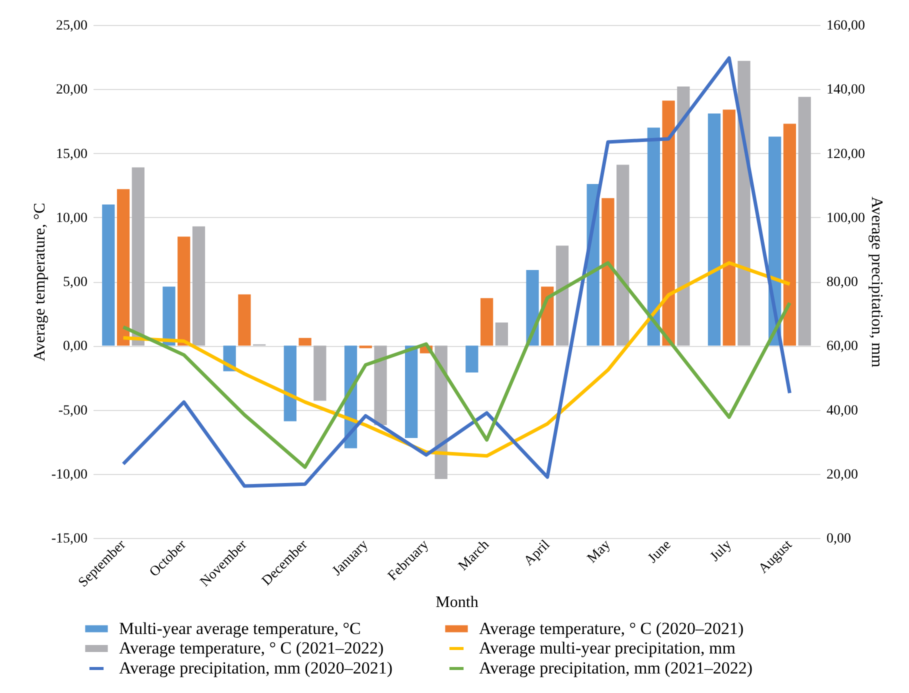  What do you see at coordinates (845, 154) in the screenshot?
I see `y2-tick-label: 120,00` at bounding box center [845, 154].